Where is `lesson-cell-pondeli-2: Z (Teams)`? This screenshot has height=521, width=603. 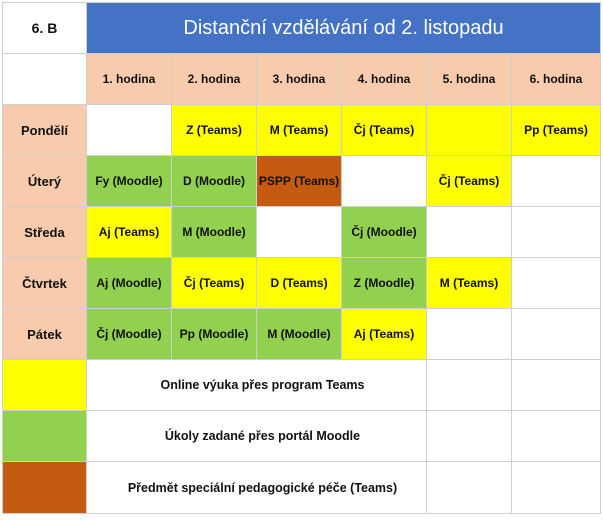 lesson-cell-pondeli-2: Z (Teams) is located at coordinates (214, 130).